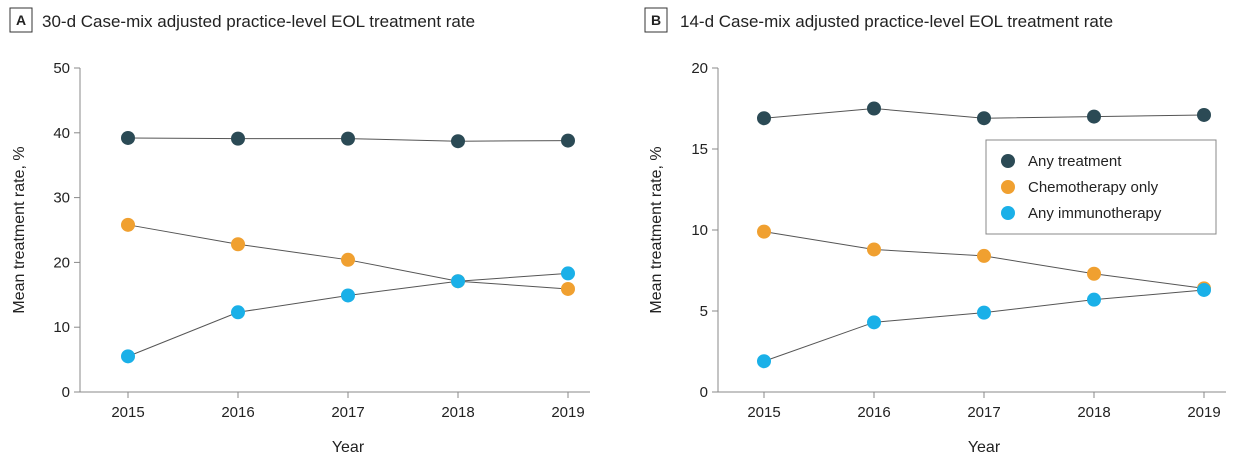 The height and width of the screenshot is (460, 1237). Describe the element at coordinates (61, 133) in the screenshot. I see `panel-a-y-tick-label: 40` at that location.